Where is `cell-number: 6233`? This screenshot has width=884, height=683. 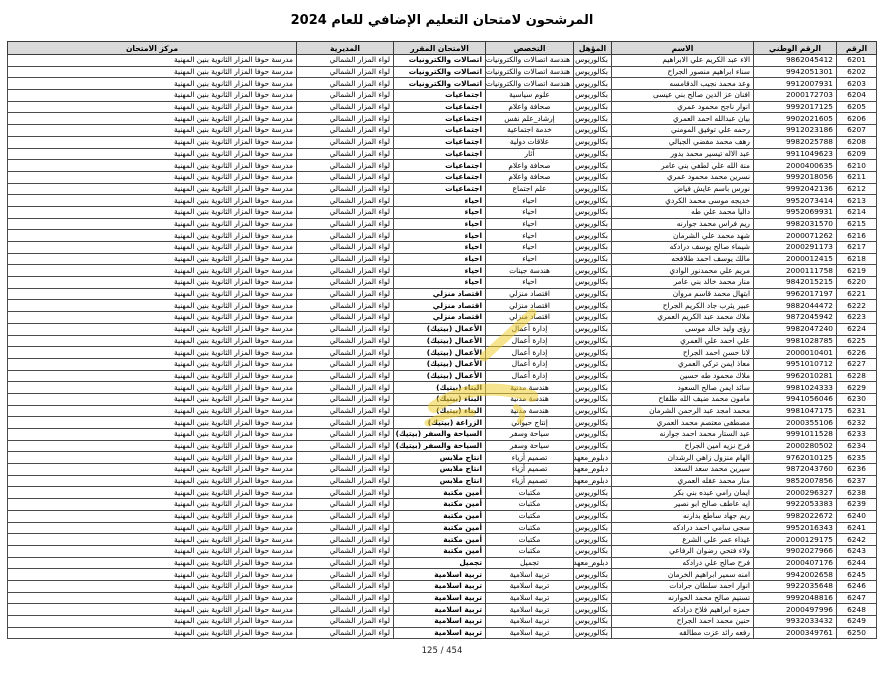 cell-number: 6233 is located at coordinates (856, 434).